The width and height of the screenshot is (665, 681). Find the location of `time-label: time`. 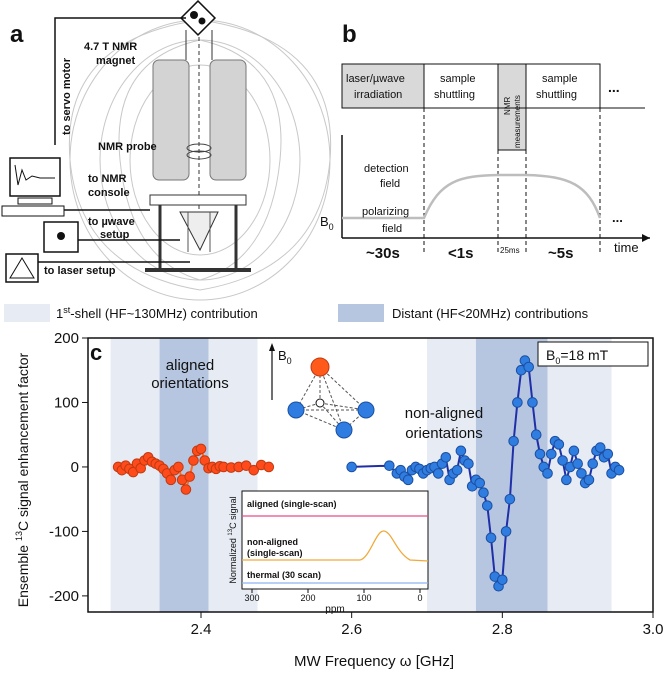

time-label: time is located at coordinates (626, 247).